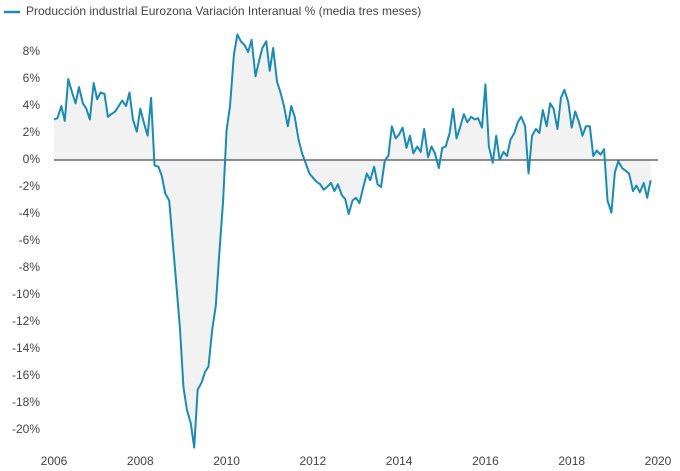 The image size is (680, 471). I want to click on x-tick-label: 2006, so click(54, 461).